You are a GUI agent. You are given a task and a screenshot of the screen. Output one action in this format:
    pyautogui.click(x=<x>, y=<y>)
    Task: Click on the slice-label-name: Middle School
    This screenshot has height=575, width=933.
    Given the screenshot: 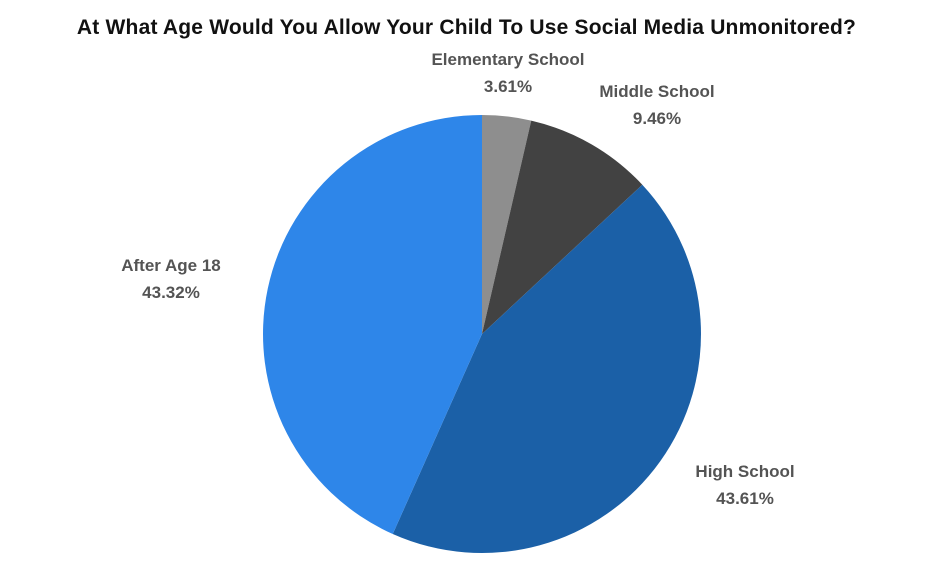 What is the action you would take?
    pyautogui.click(x=657, y=91)
    